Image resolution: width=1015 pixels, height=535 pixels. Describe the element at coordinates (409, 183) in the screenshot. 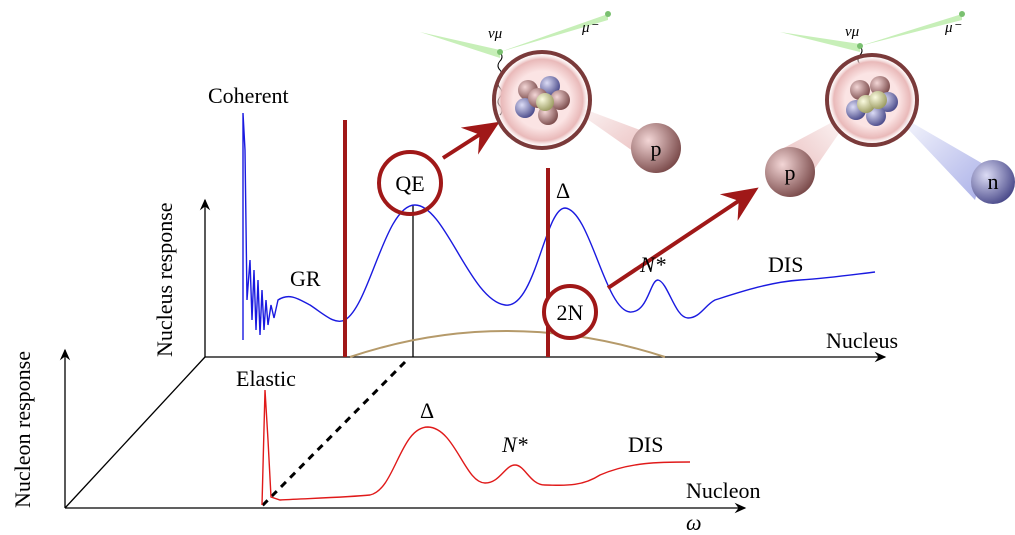

I see `qe-label: QE` at that location.